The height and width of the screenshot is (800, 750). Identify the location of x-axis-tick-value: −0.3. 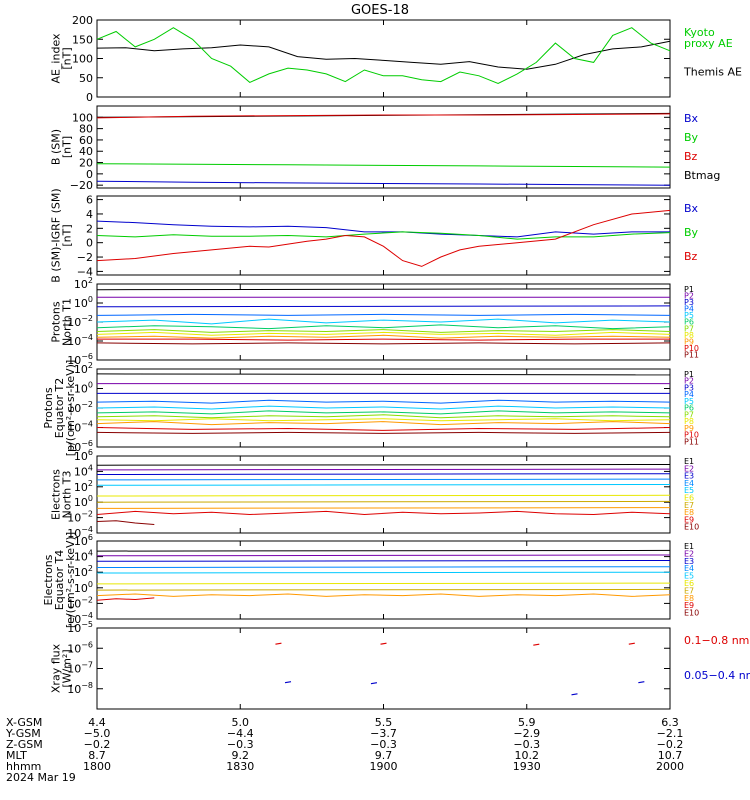
(240, 744).